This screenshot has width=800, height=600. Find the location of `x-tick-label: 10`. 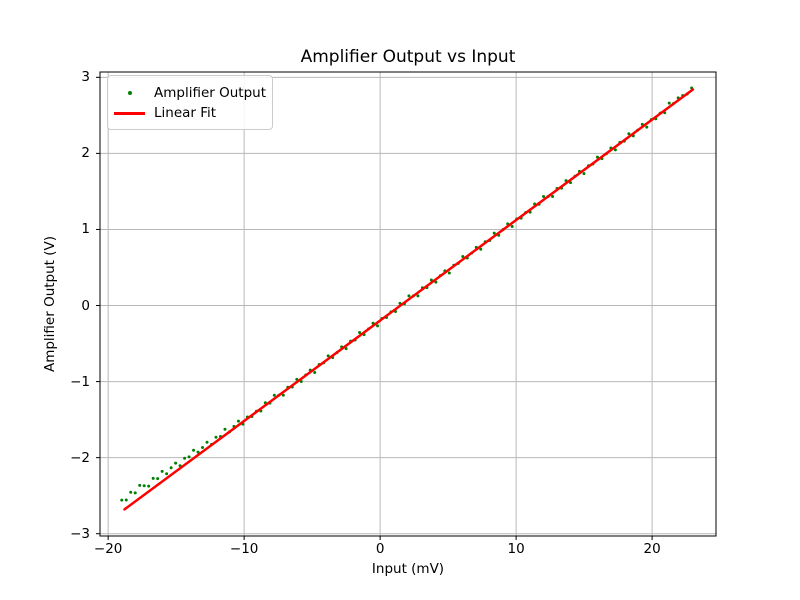

x-tick-label: 10 is located at coordinates (516, 549).